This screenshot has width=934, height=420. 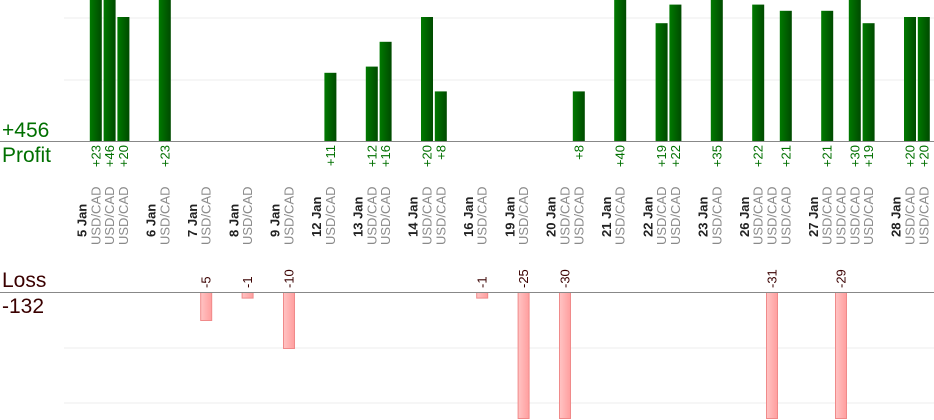 I want to click on date-label: 13 Jan, so click(x=358, y=216).